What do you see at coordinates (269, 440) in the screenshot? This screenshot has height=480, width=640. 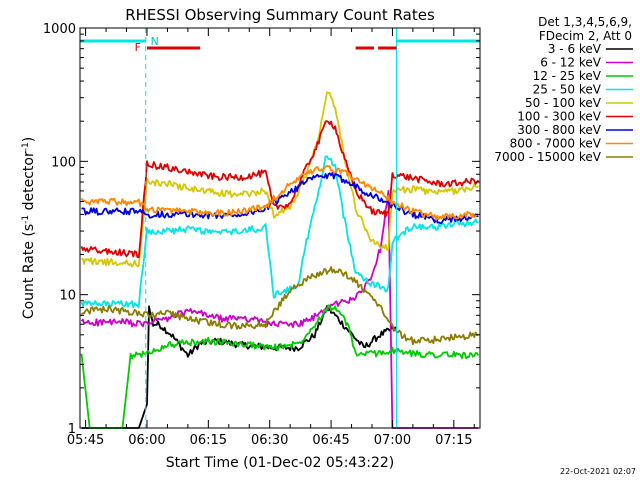 I see `x-tick-label: 06:30` at bounding box center [269, 440].